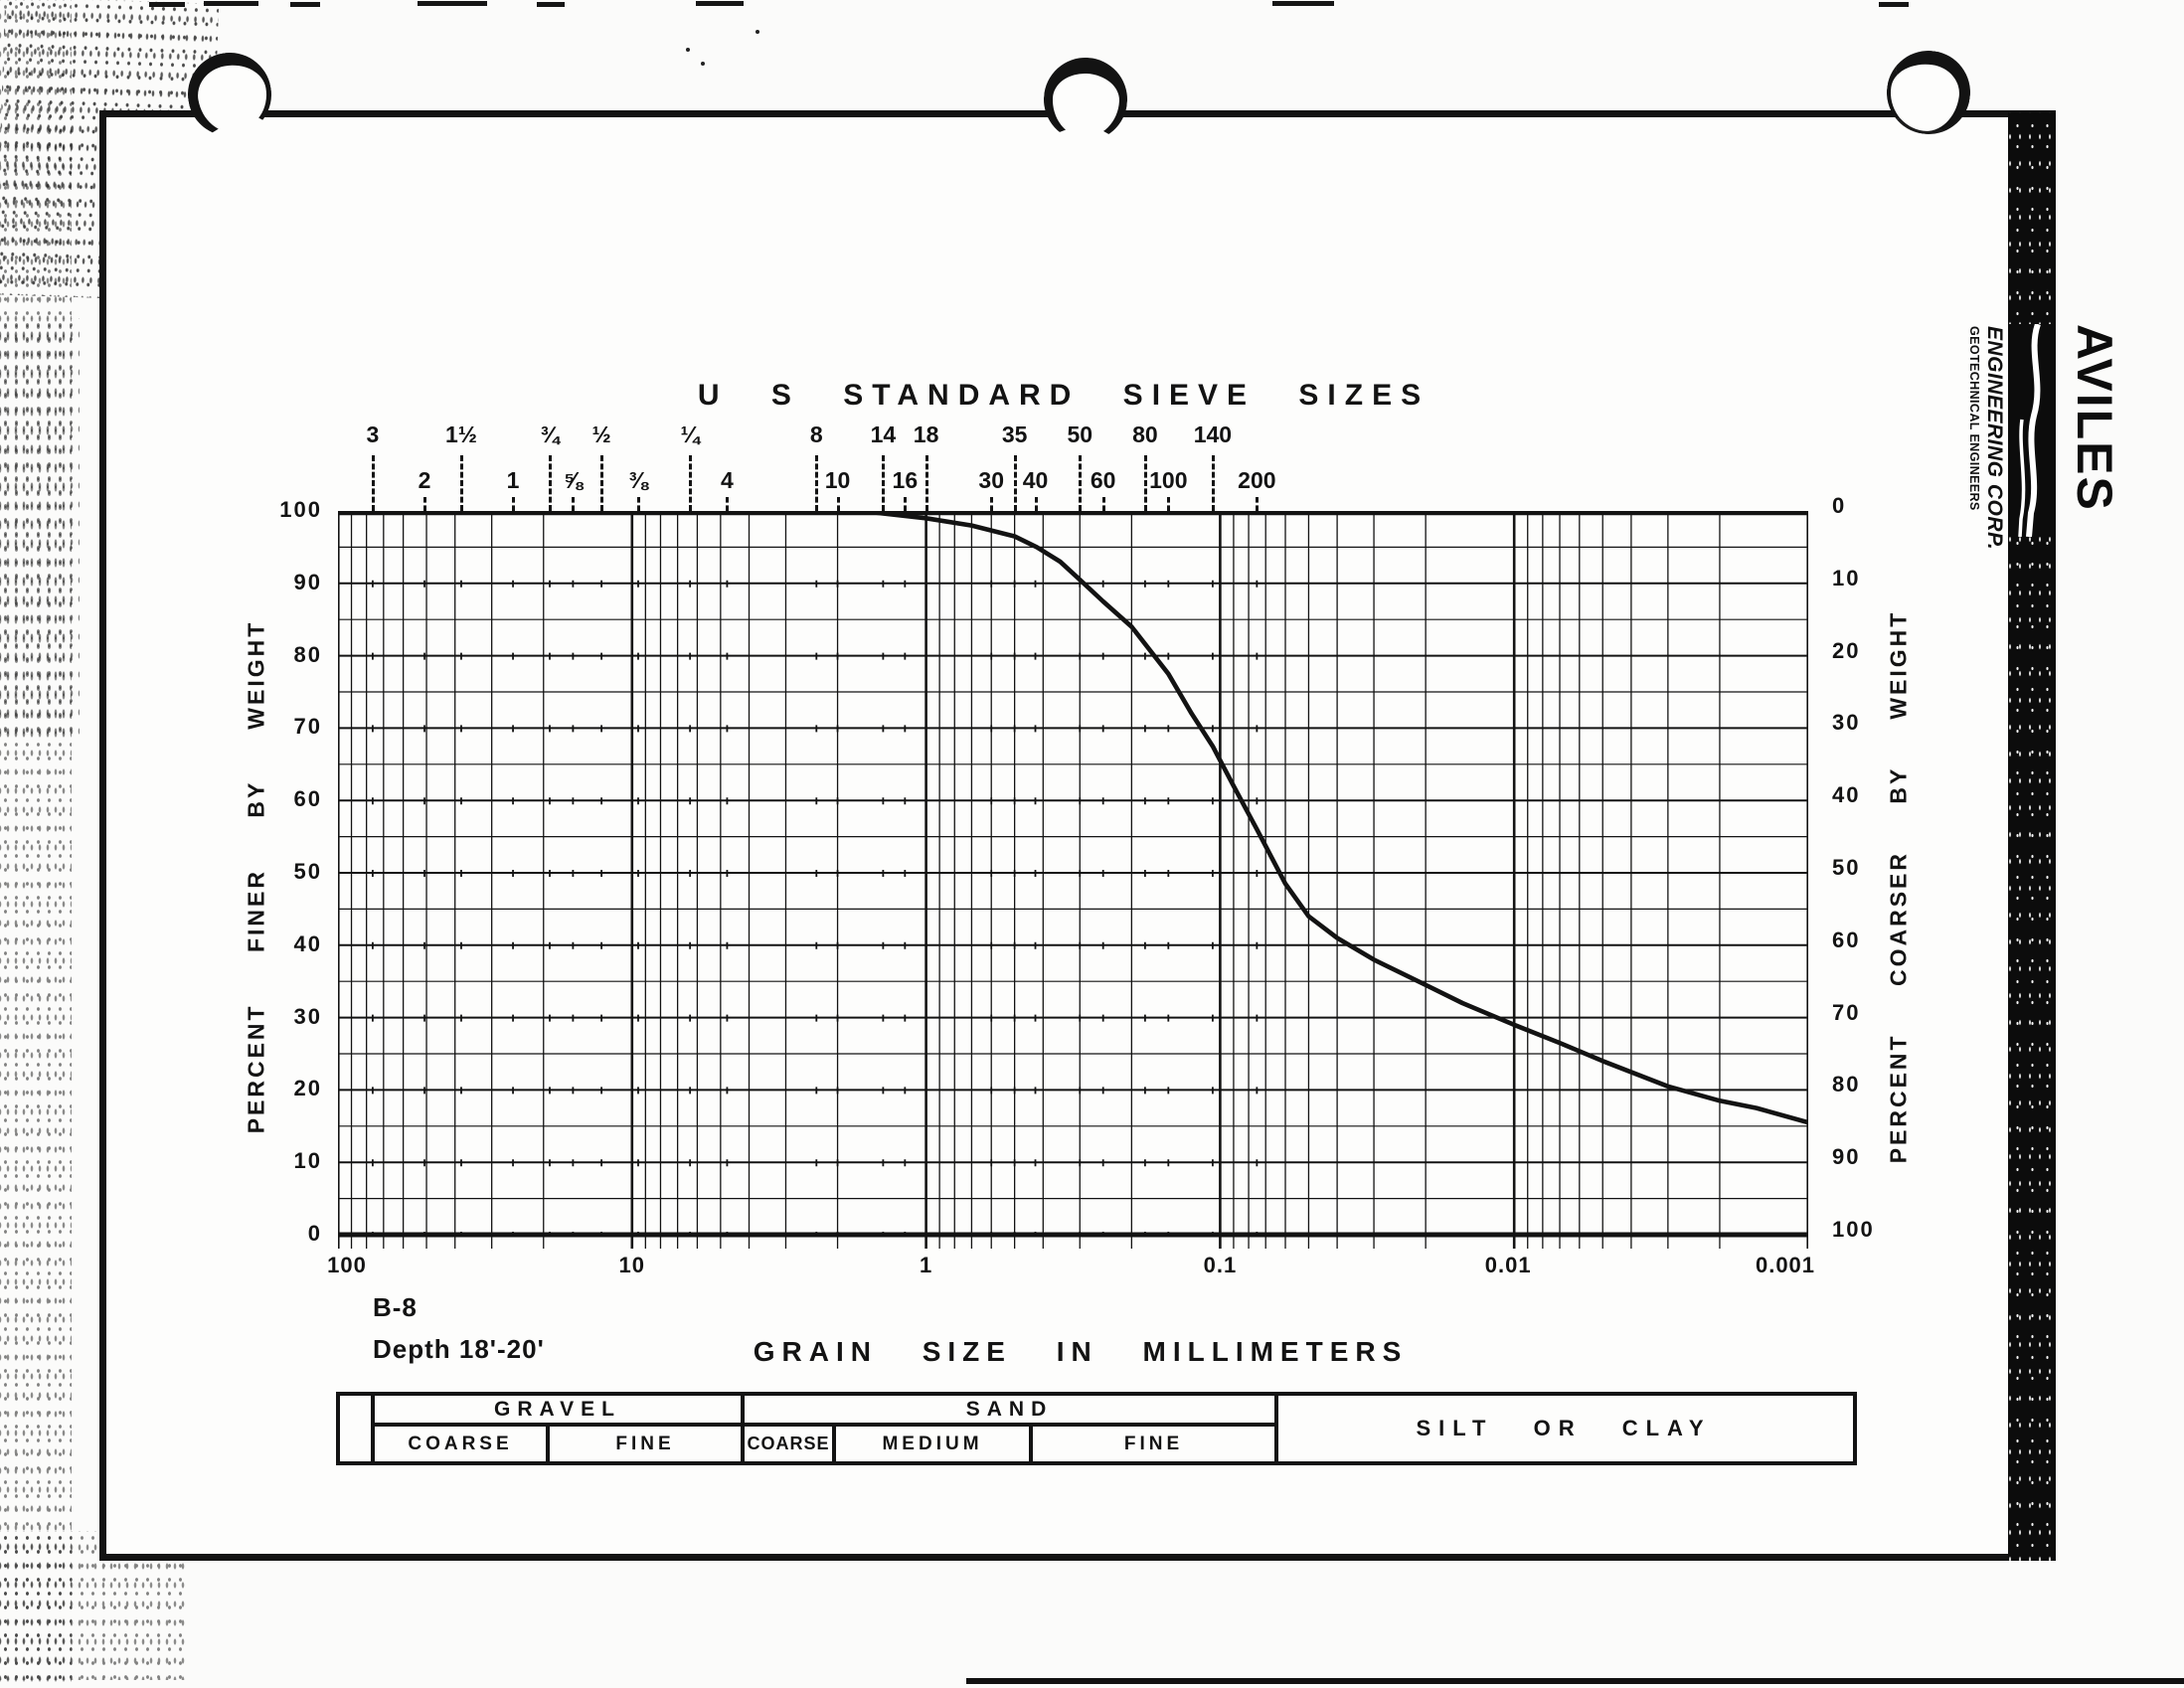 This screenshot has width=2184, height=1688. I want to click on sieve-size-label: 1½, so click(460, 434).